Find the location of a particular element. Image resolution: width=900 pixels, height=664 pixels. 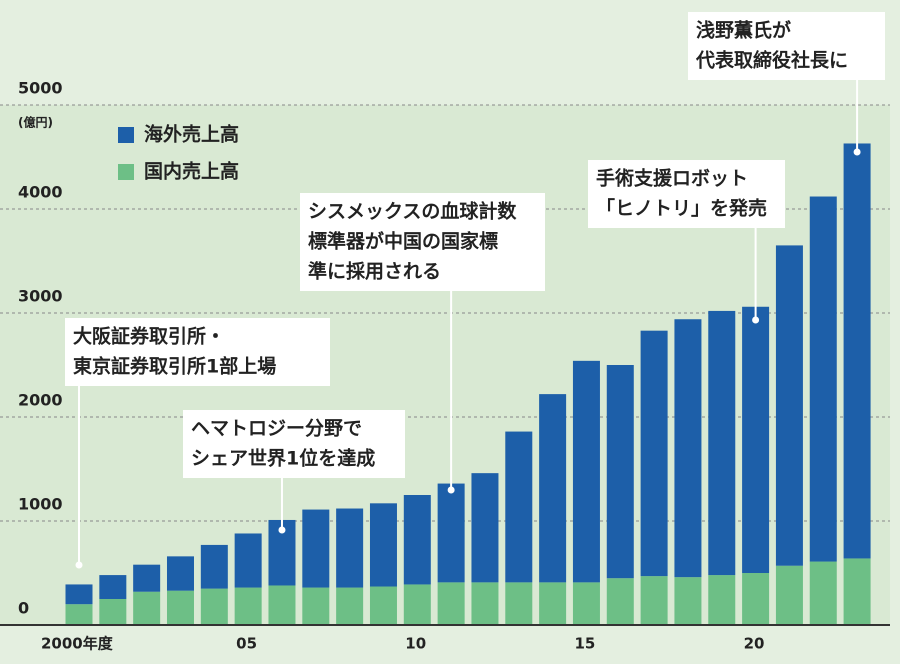

y-tick-label: 0 is located at coordinates (23, 608).